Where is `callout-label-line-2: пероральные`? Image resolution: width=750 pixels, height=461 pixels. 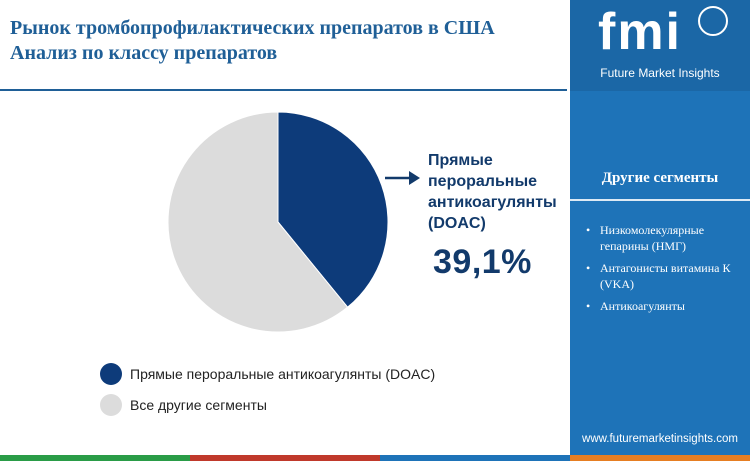 callout-label-line-2: пероральные is located at coordinates (483, 181).